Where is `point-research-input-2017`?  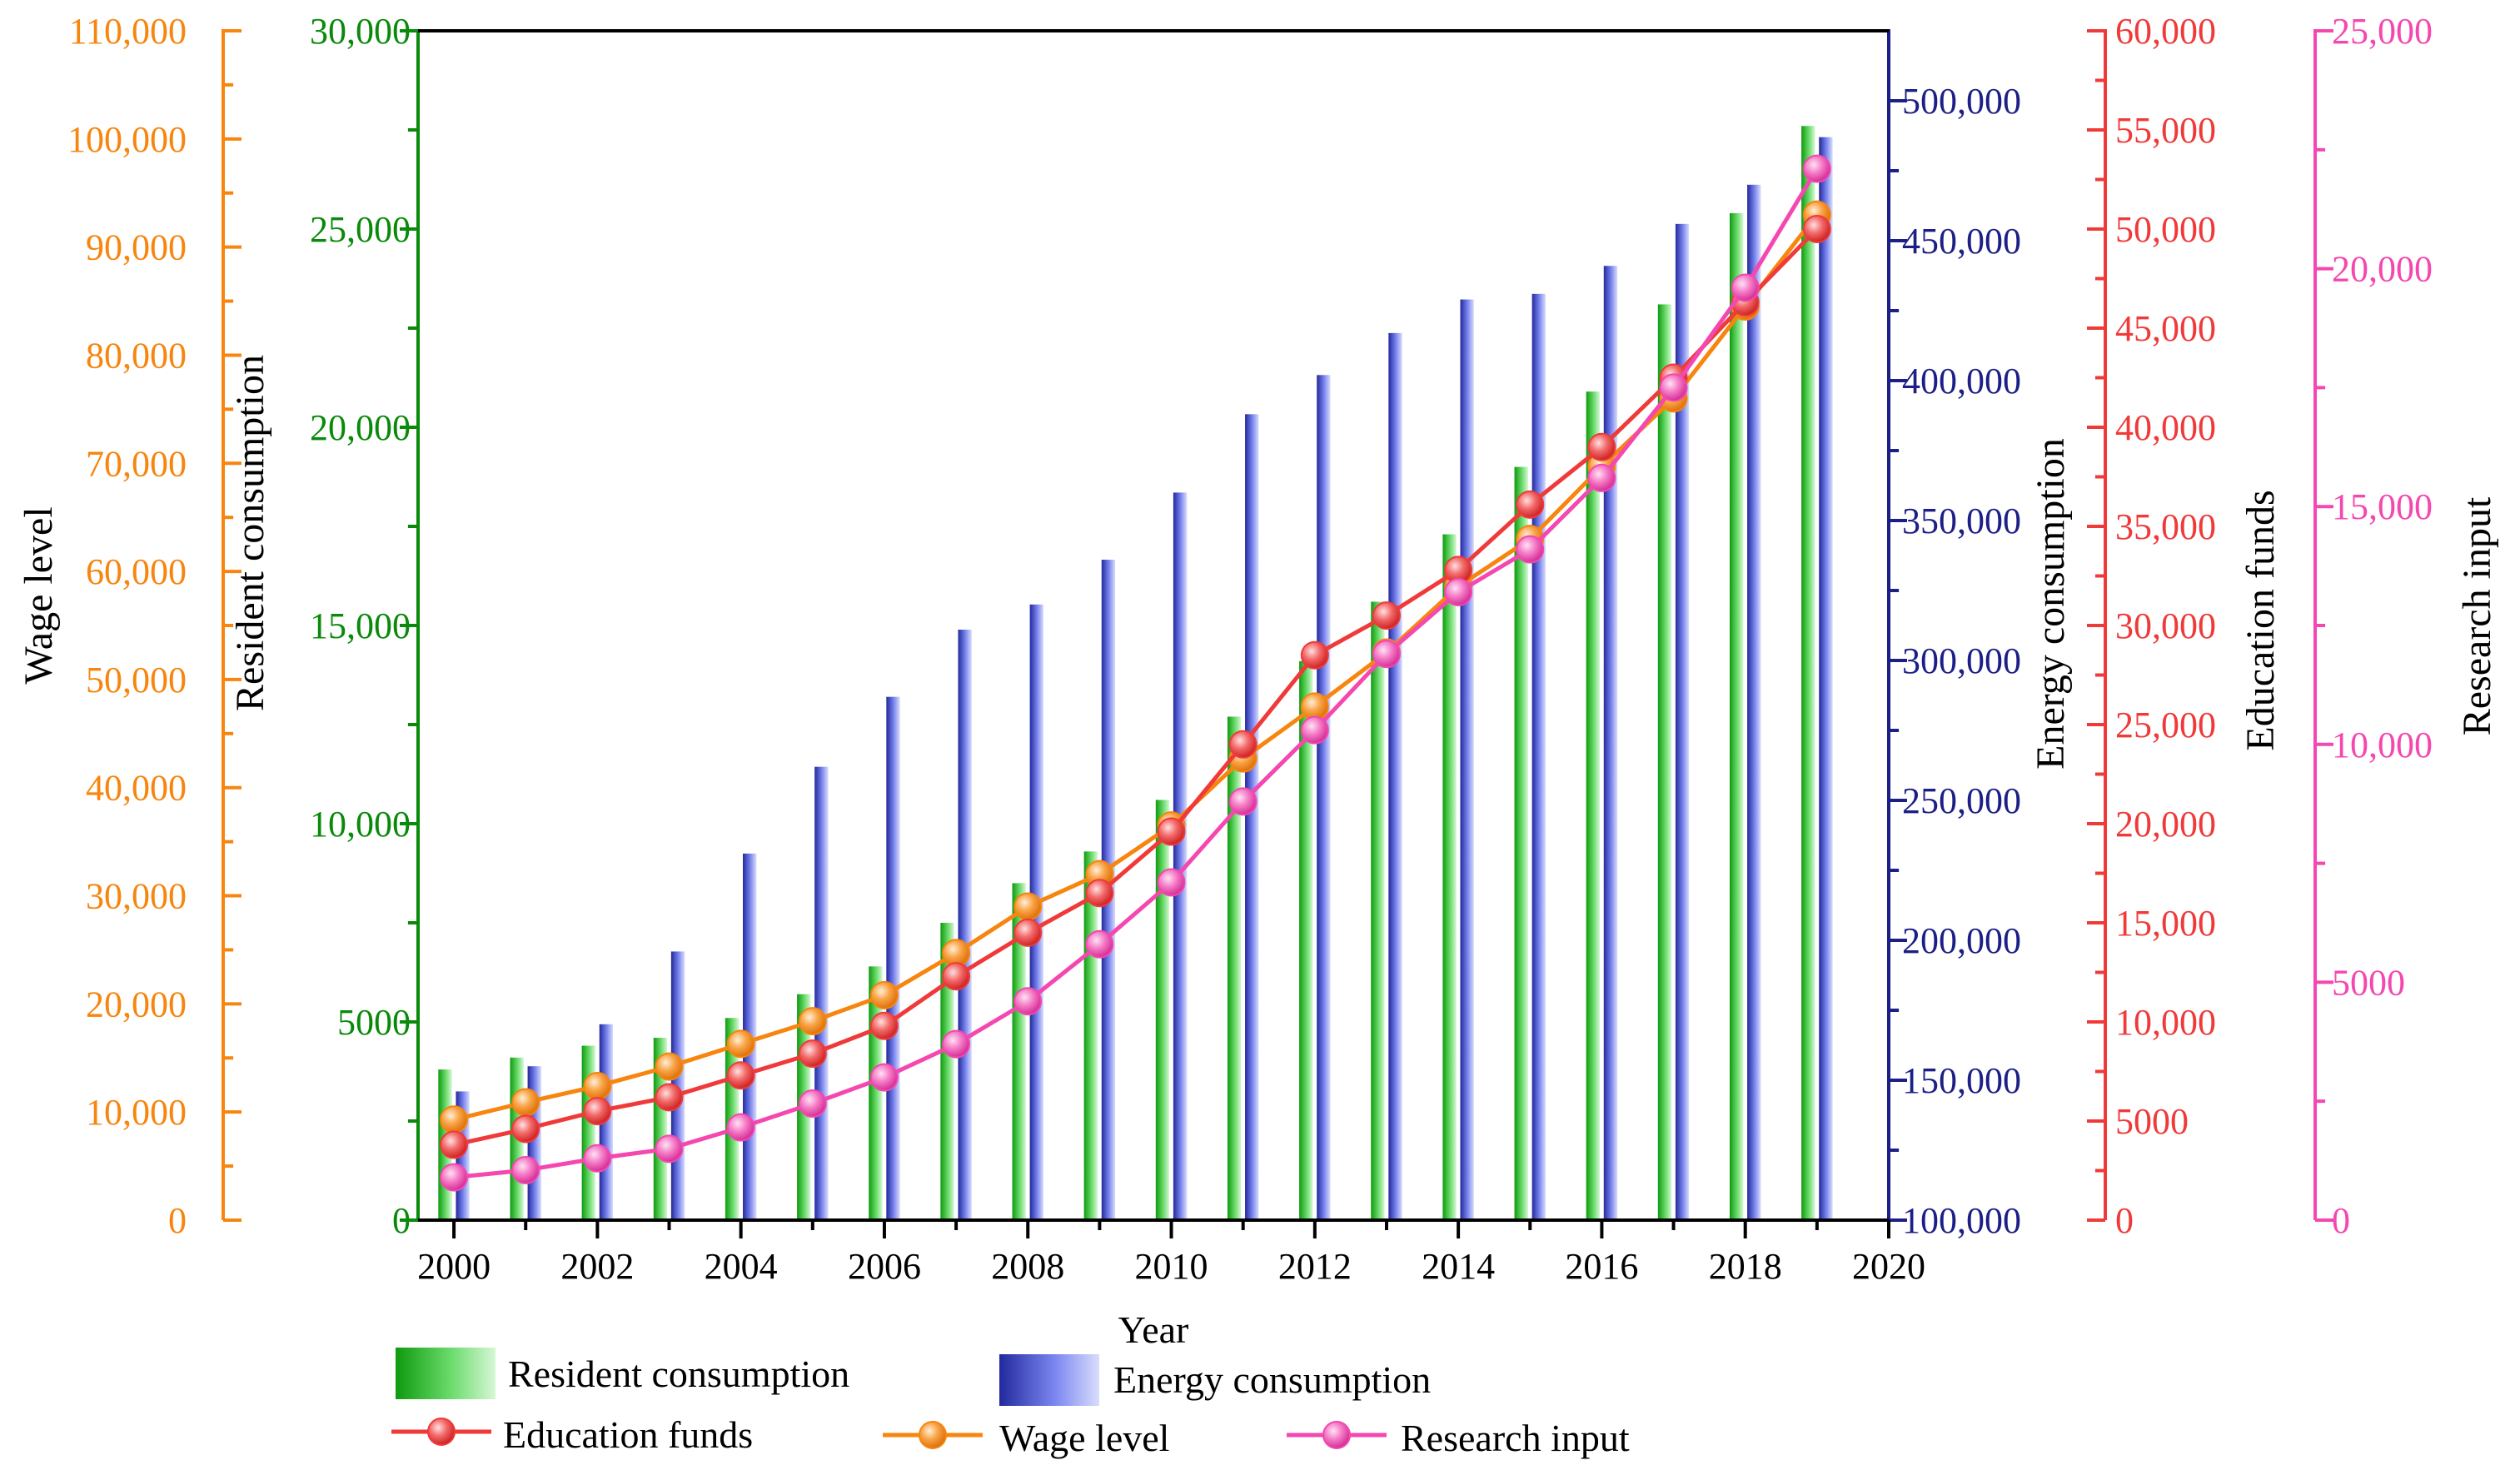
point-research-input-2017 is located at coordinates (1673, 387).